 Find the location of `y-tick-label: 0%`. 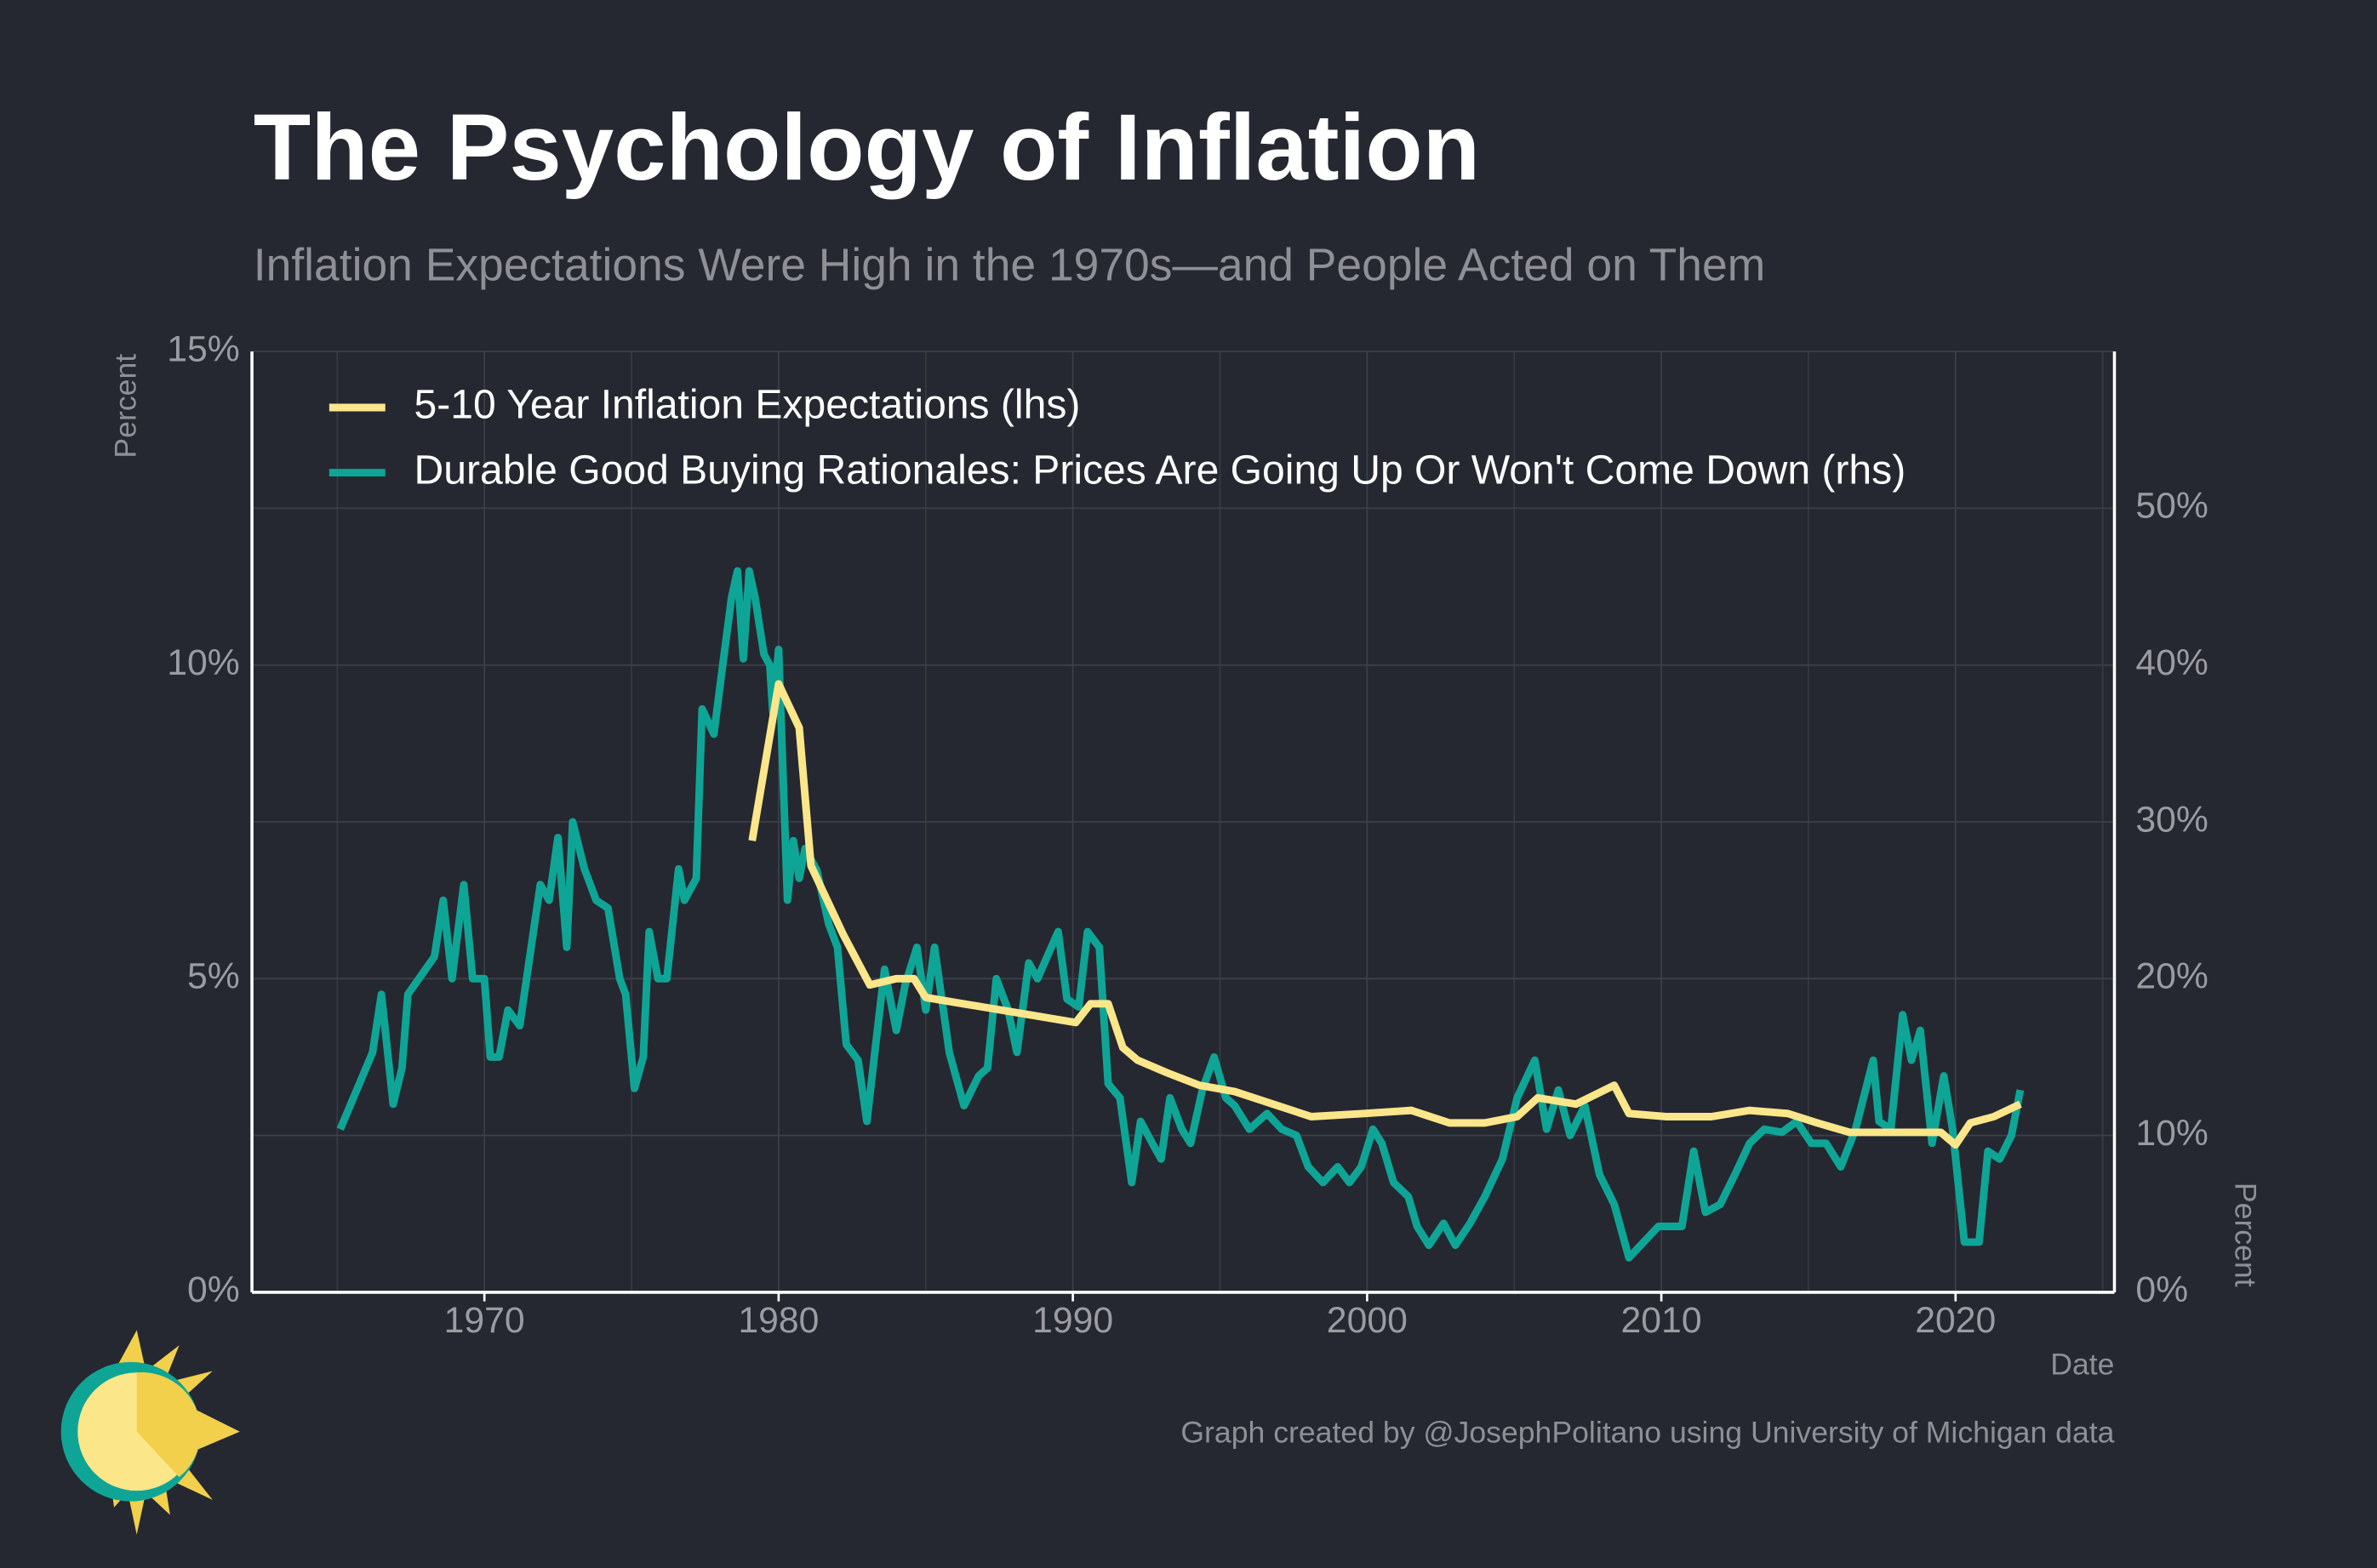

y-tick-label: 0% is located at coordinates (213, 1289).